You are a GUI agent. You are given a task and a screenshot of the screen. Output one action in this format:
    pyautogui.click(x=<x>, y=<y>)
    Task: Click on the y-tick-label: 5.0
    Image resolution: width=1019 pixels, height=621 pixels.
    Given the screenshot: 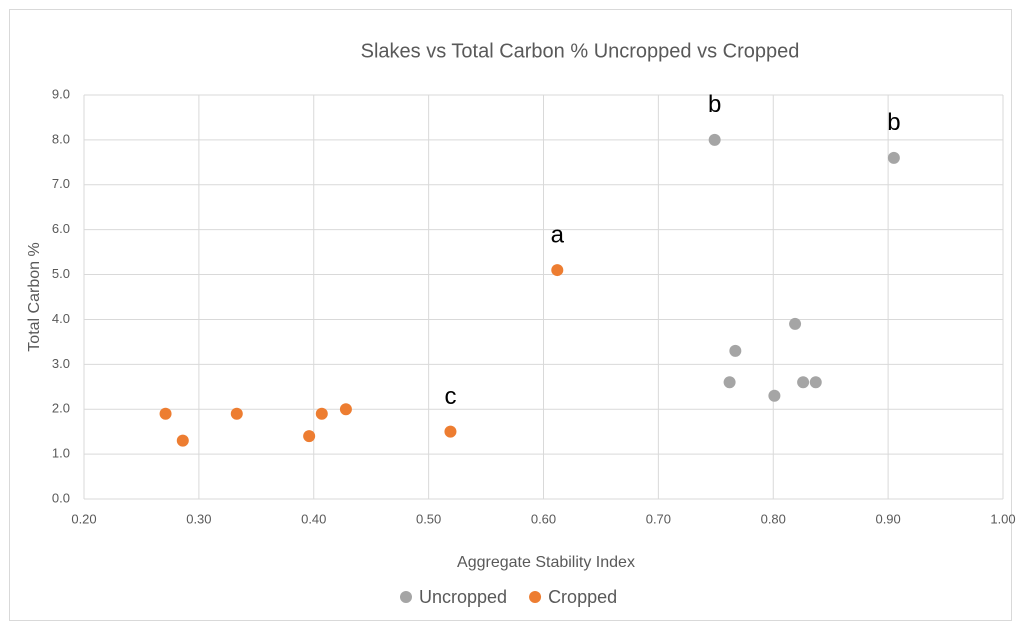 What is the action you would take?
    pyautogui.click(x=61, y=273)
    